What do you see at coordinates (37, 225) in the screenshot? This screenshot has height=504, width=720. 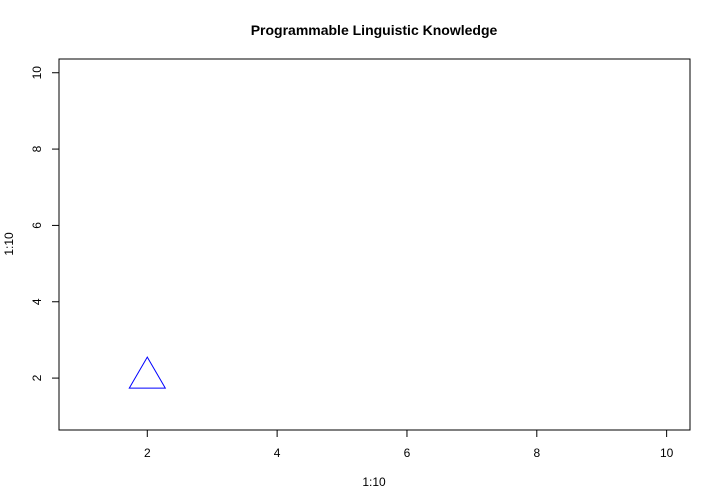 I see `y-tick-label: 6` at bounding box center [37, 225].